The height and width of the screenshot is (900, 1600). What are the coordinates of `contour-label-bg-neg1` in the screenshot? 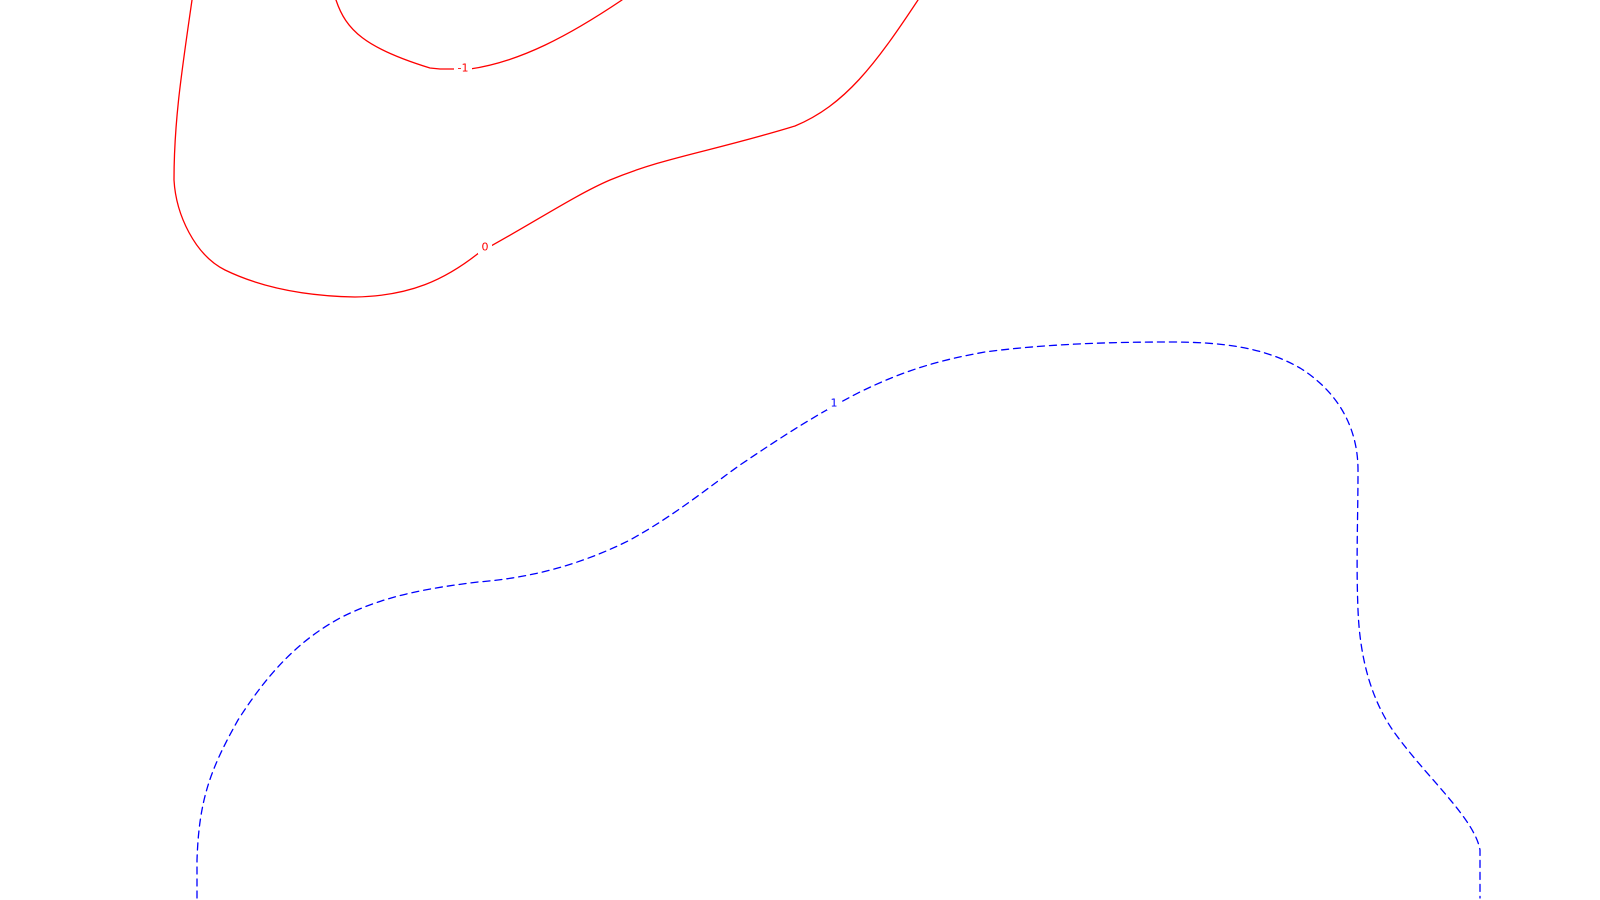 It's located at (463, 68).